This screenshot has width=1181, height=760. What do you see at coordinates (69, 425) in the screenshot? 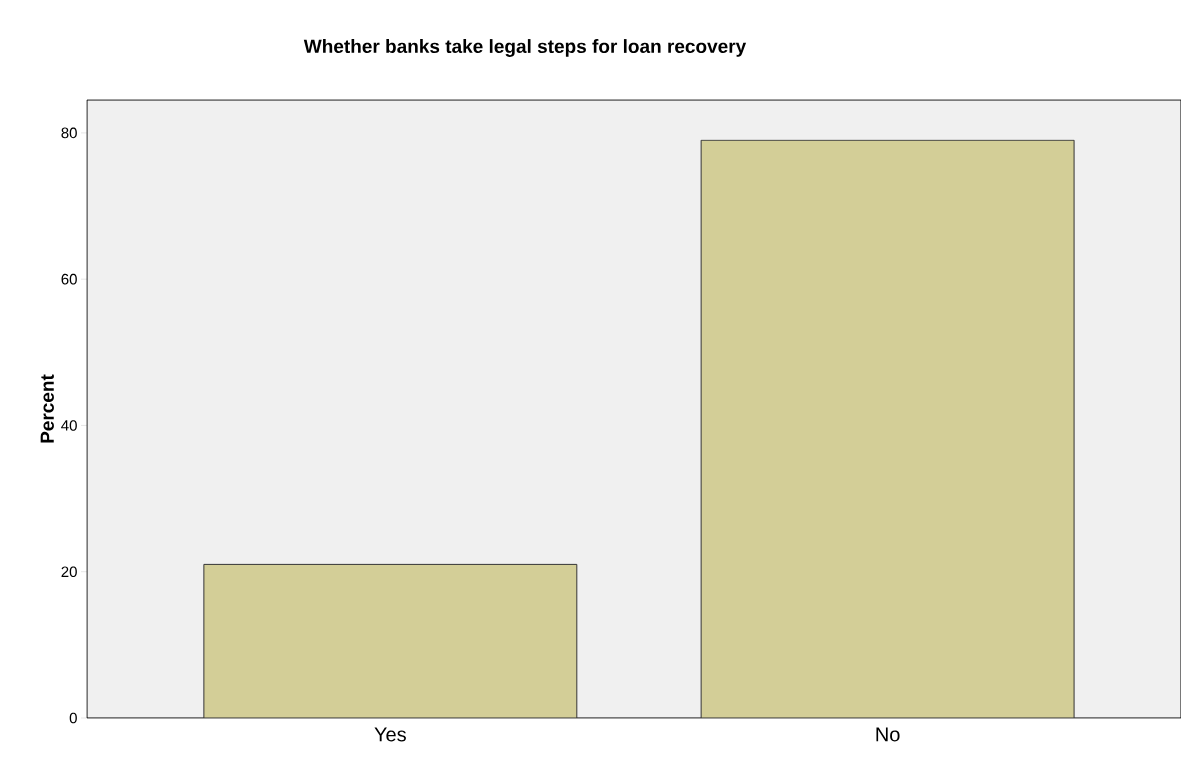
I see `y-tick-label: 40` at bounding box center [69, 425].